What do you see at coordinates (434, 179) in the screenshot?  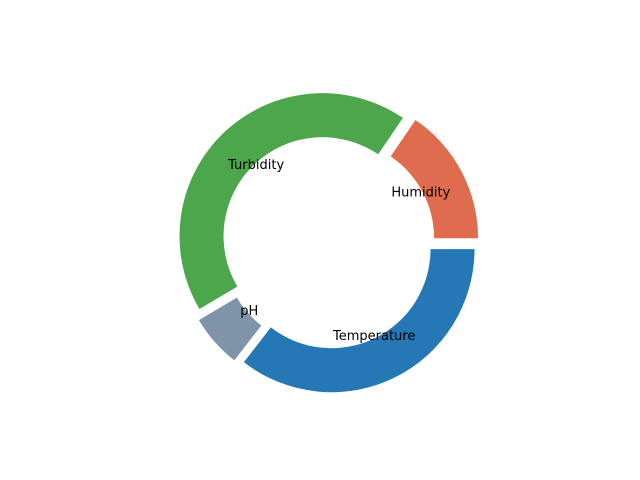 I see `slice-humidity` at bounding box center [434, 179].